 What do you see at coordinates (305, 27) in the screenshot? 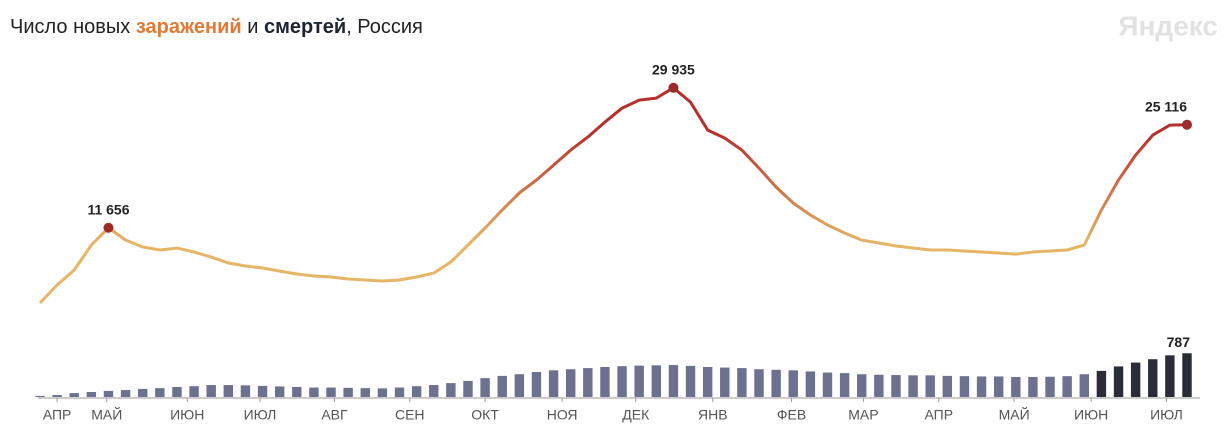
I see `title-part: смертей` at bounding box center [305, 27].